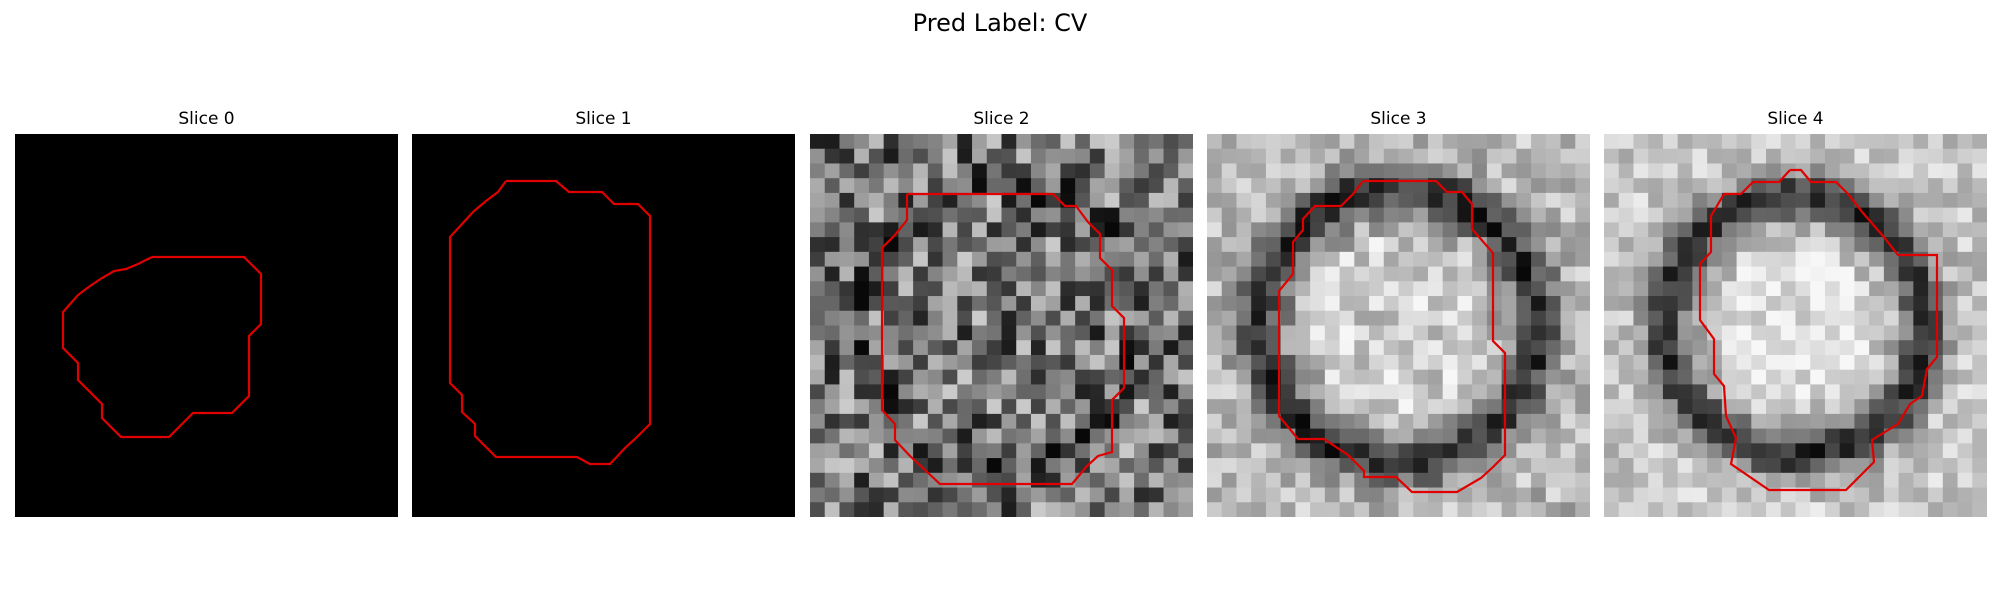 Image resolution: width=2000 pixels, height=600 pixels. I want to click on slice-title-3: Slice 3, so click(1398, 119).